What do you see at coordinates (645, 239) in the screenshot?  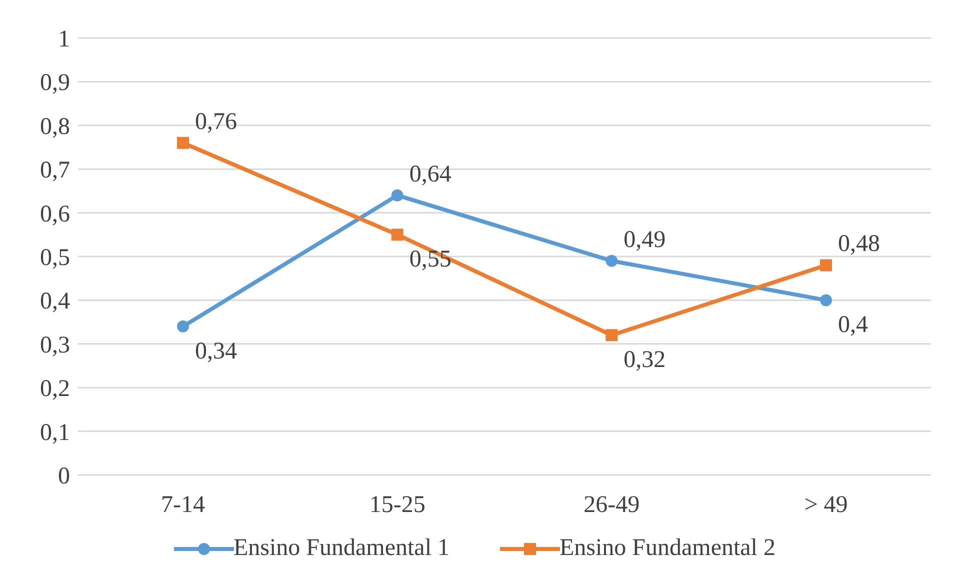 I see `data-label: 0,49` at bounding box center [645, 239].